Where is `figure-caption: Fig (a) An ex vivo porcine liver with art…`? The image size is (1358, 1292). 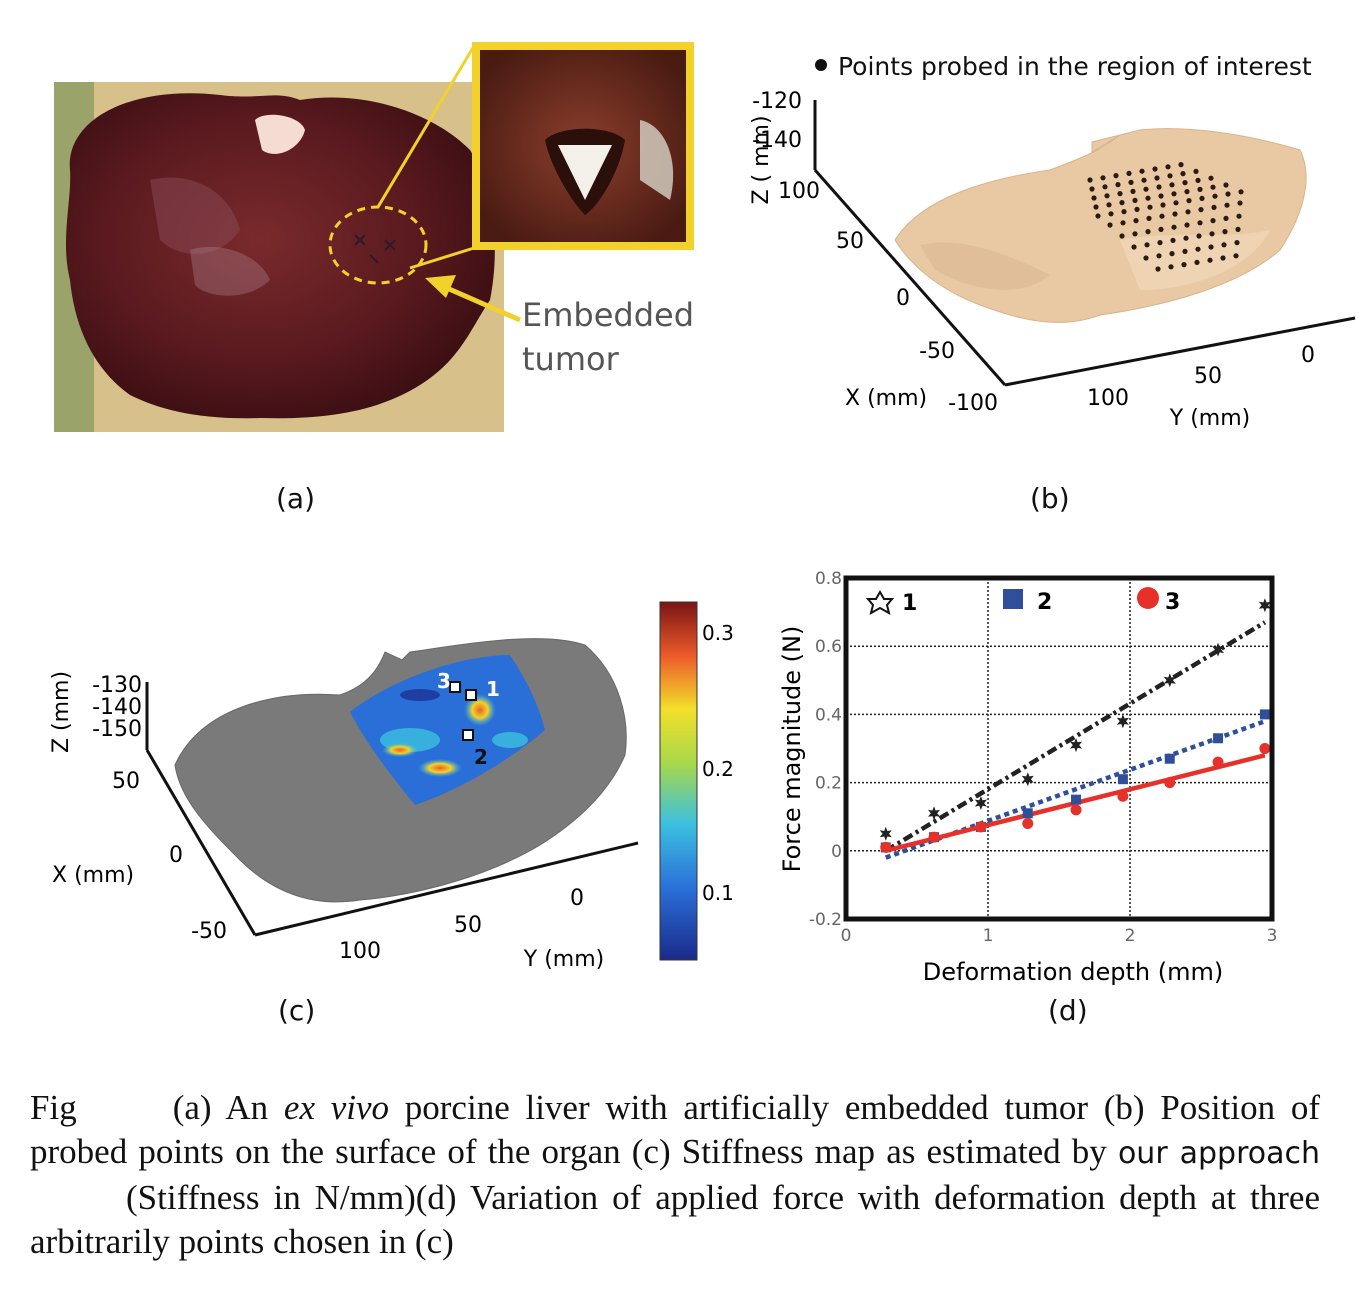 figure-caption: Fig (a) An ex vivo porcine liver with art… is located at coordinates (675, 1175).